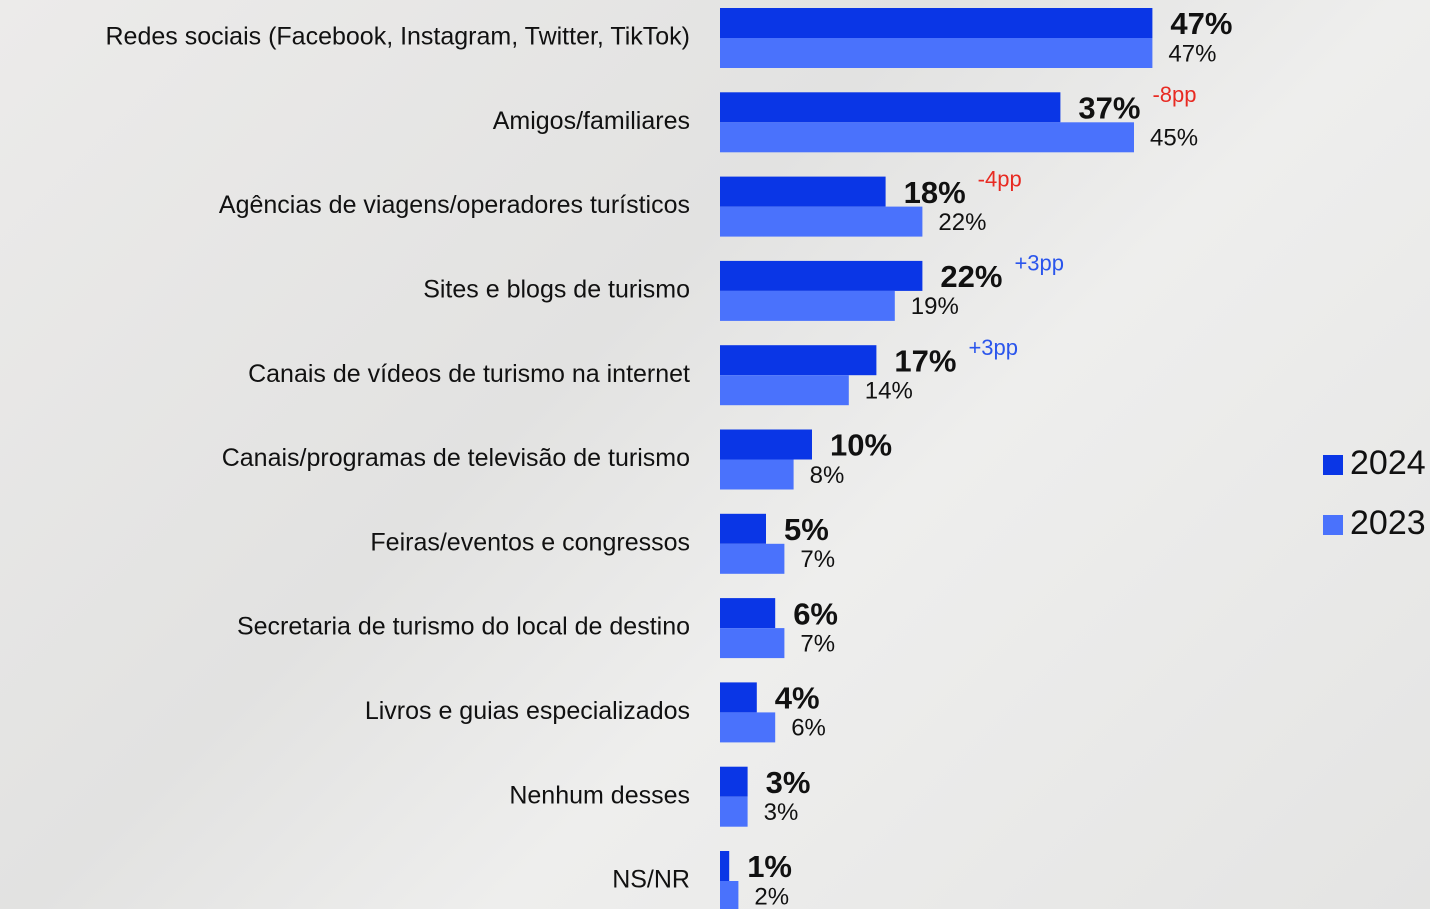 The image size is (1430, 909). I want to click on value-label: 37%, so click(1109, 107).